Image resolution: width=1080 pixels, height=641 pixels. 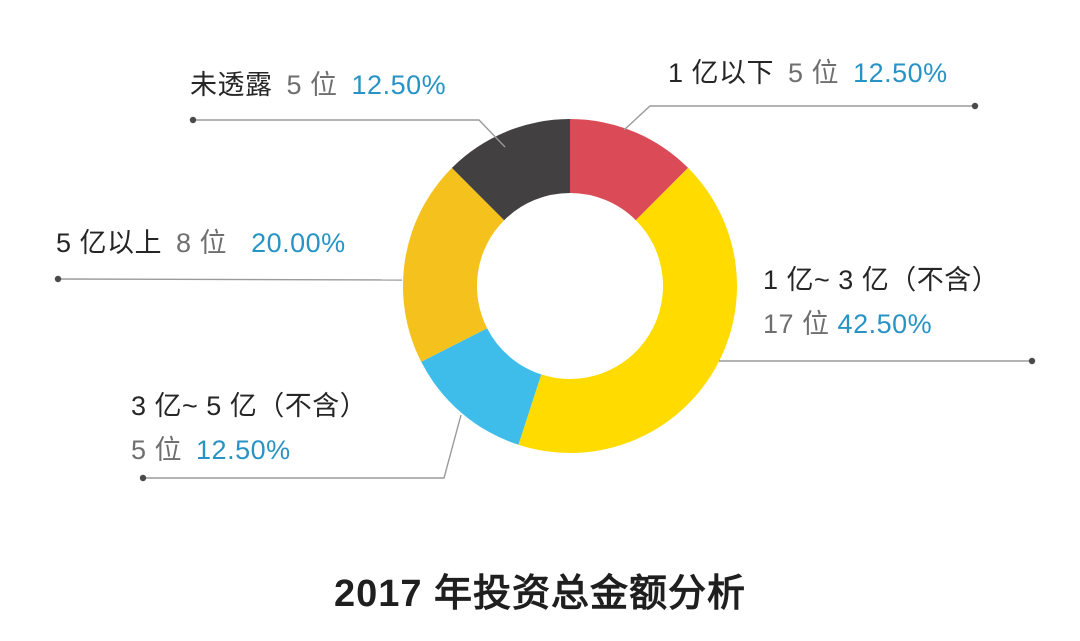 I want to click on segment-name: 5 亿以上, so click(x=109, y=243).